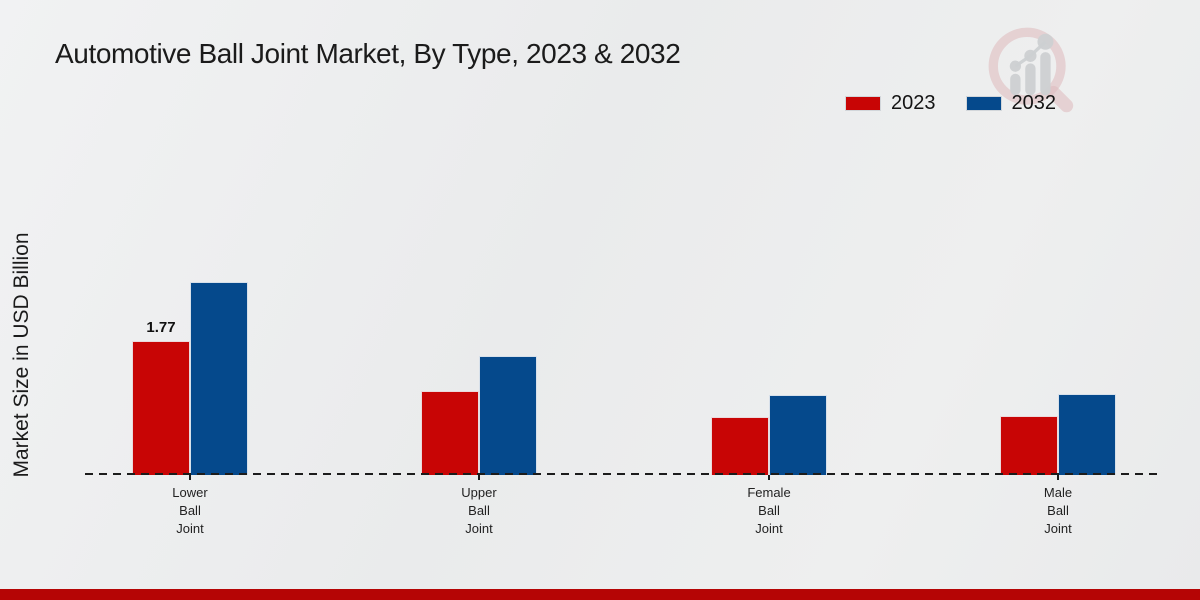  Describe the element at coordinates (450, 433) in the screenshot. I see `bar-2023-upper-ball-joint` at that location.